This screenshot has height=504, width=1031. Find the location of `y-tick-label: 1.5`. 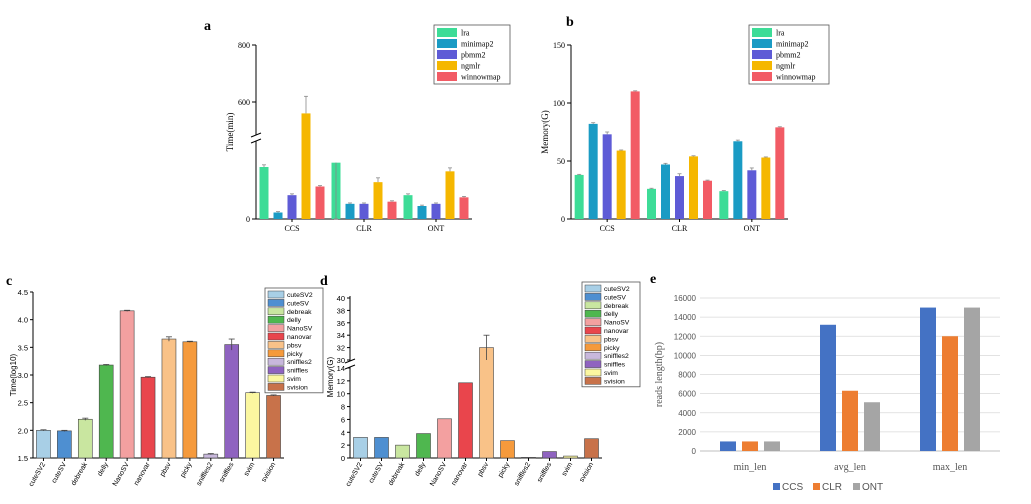

y-tick-label: 1.5 is located at coordinates (23, 458).